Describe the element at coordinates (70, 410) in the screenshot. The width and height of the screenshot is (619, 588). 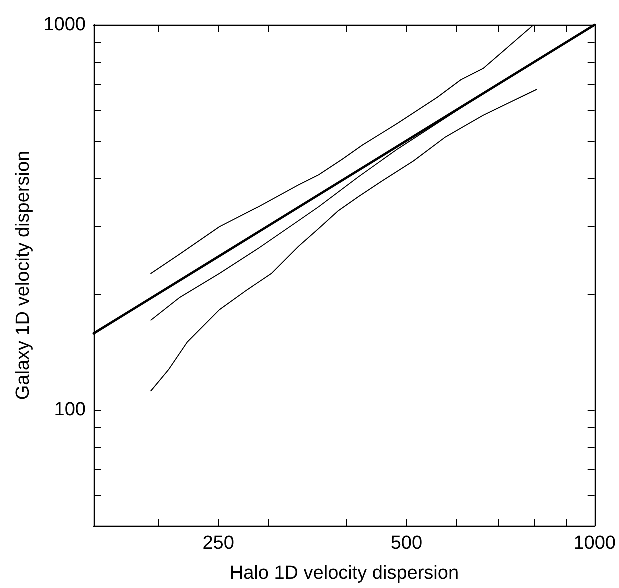
I see `y-tick-label: 100` at that location.